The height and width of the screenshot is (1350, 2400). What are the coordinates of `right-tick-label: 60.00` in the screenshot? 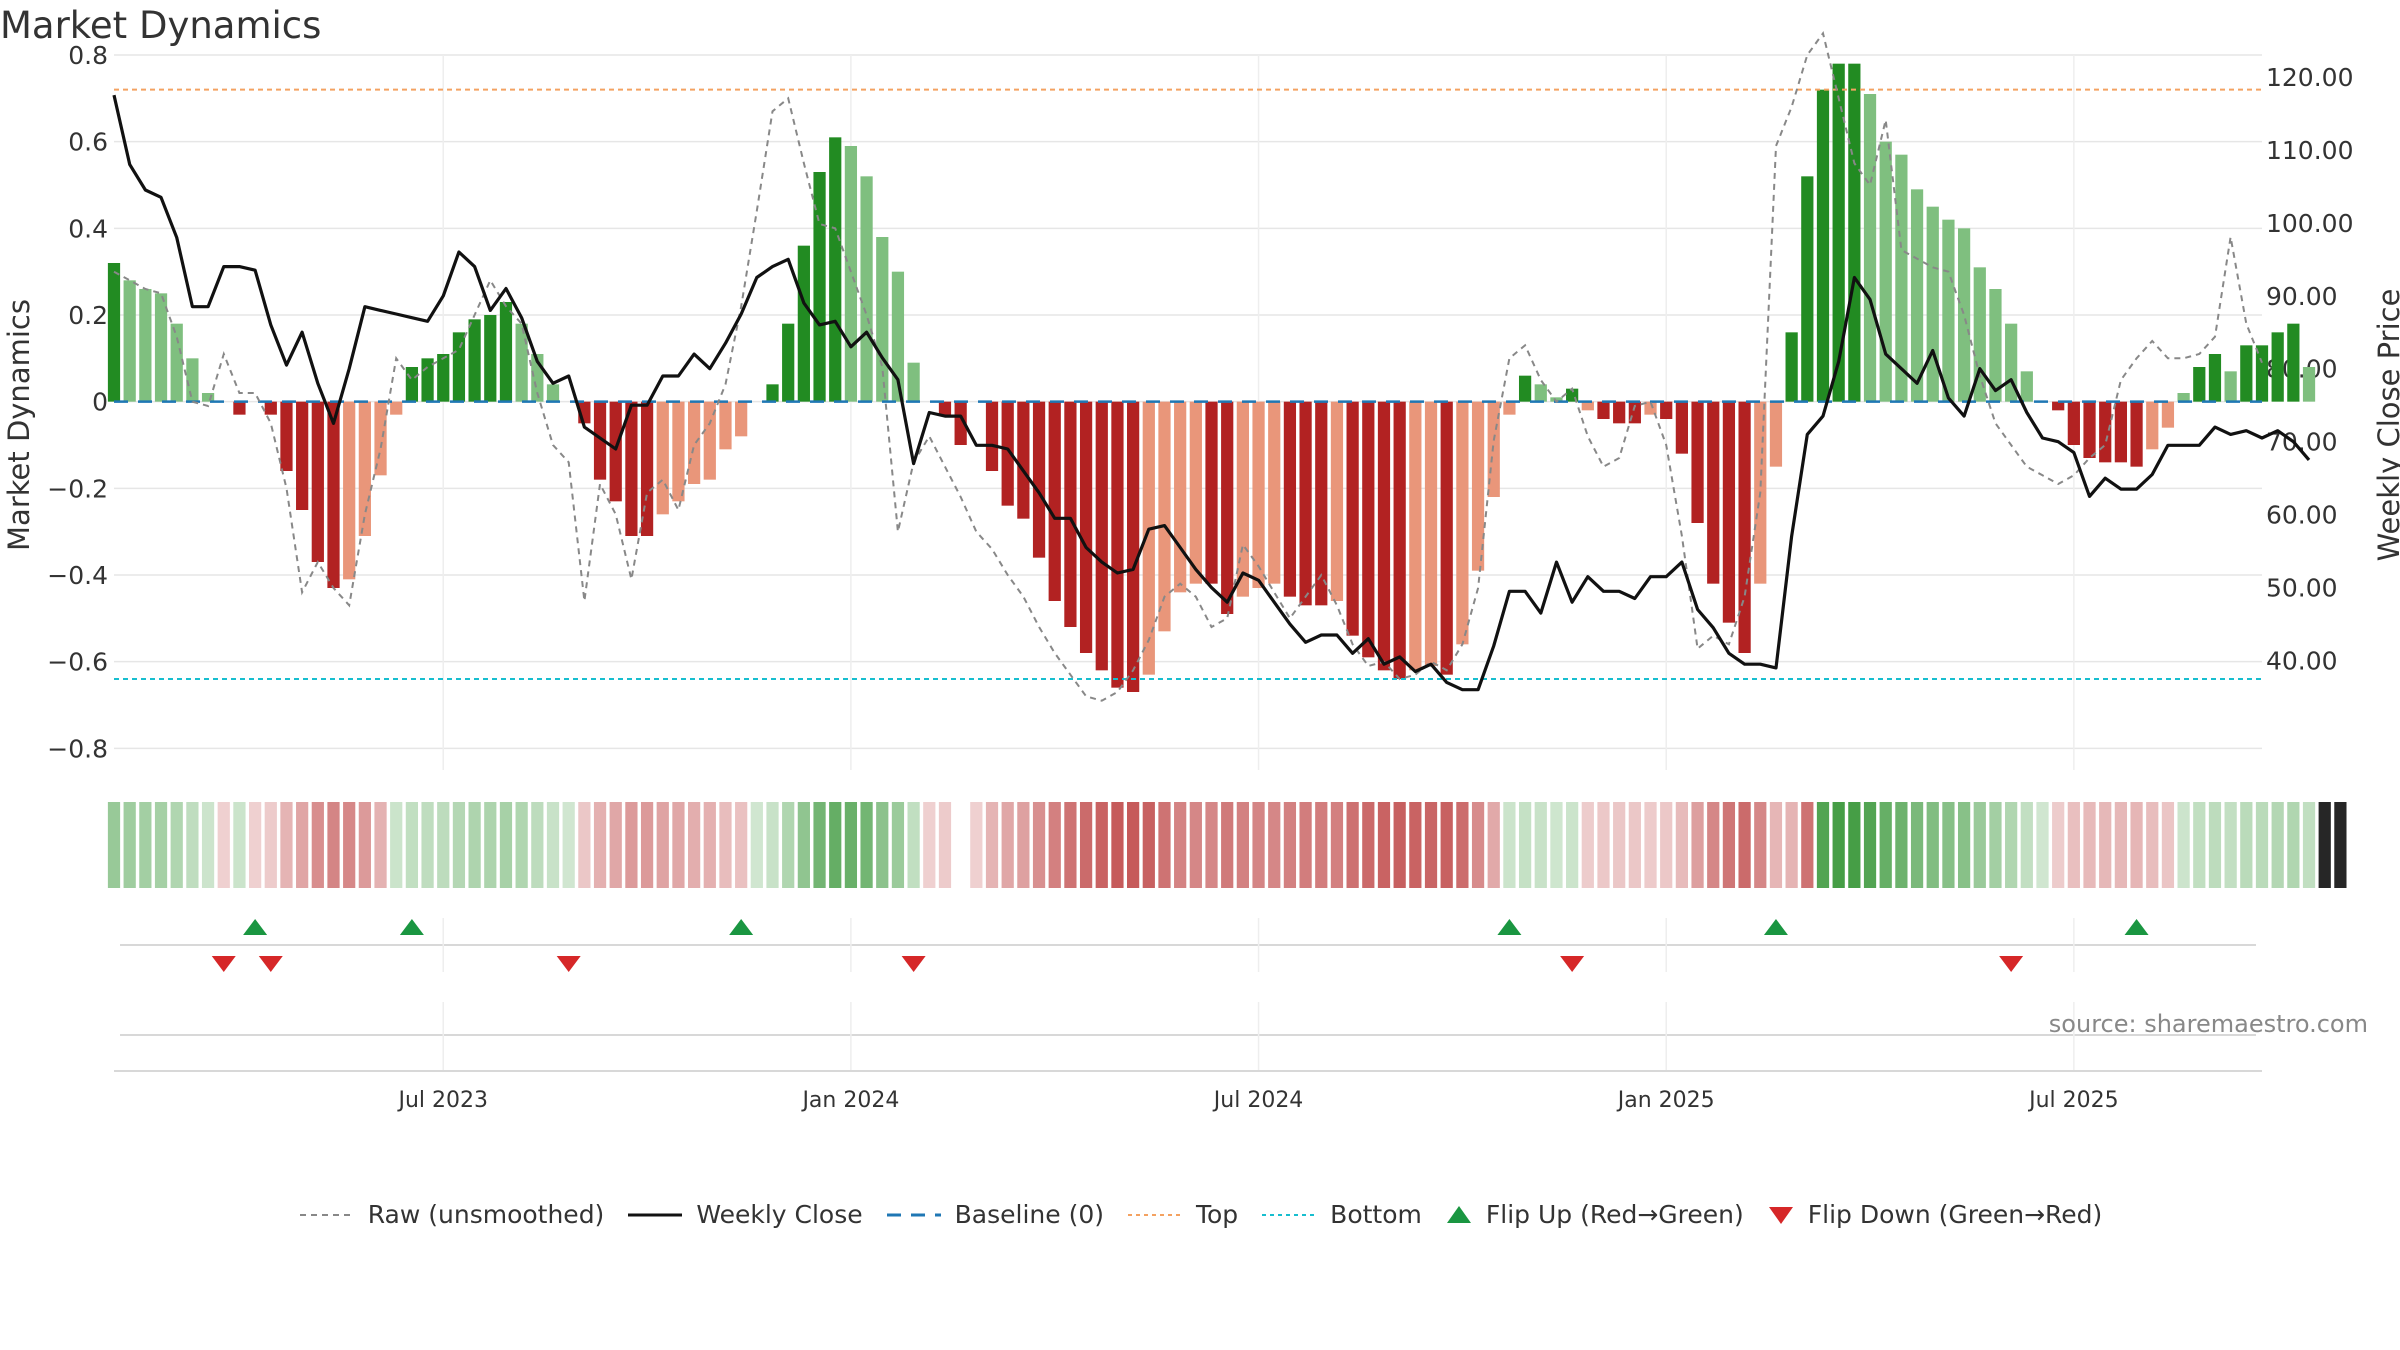 It's located at (2302, 515).